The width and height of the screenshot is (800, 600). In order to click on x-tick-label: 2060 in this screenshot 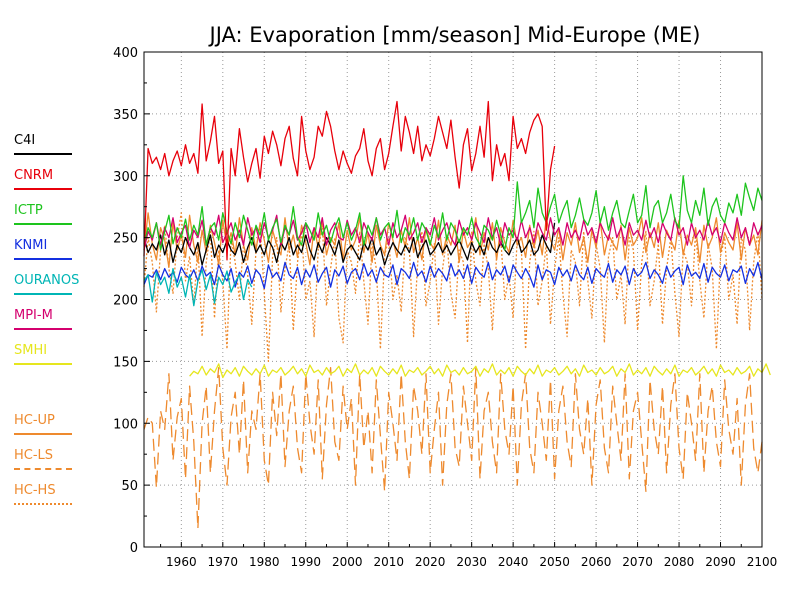, I will do `click(596, 562)`.